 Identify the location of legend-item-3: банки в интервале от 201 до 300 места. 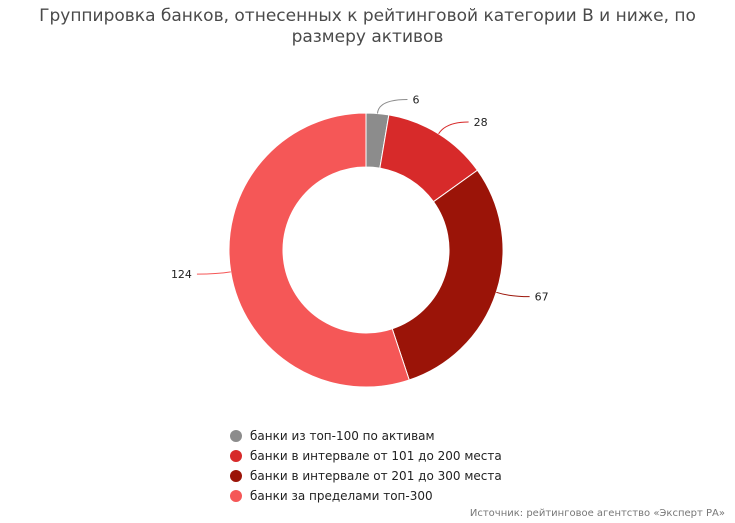
(366, 476).